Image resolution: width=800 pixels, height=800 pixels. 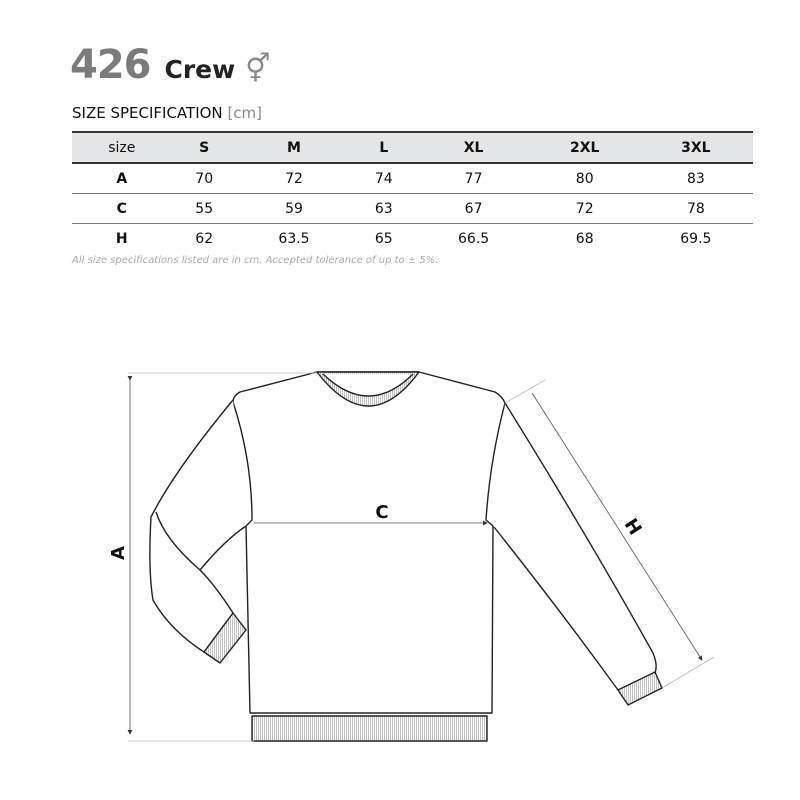 What do you see at coordinates (200, 69) in the screenshot?
I see `model-name: Crew` at bounding box center [200, 69].